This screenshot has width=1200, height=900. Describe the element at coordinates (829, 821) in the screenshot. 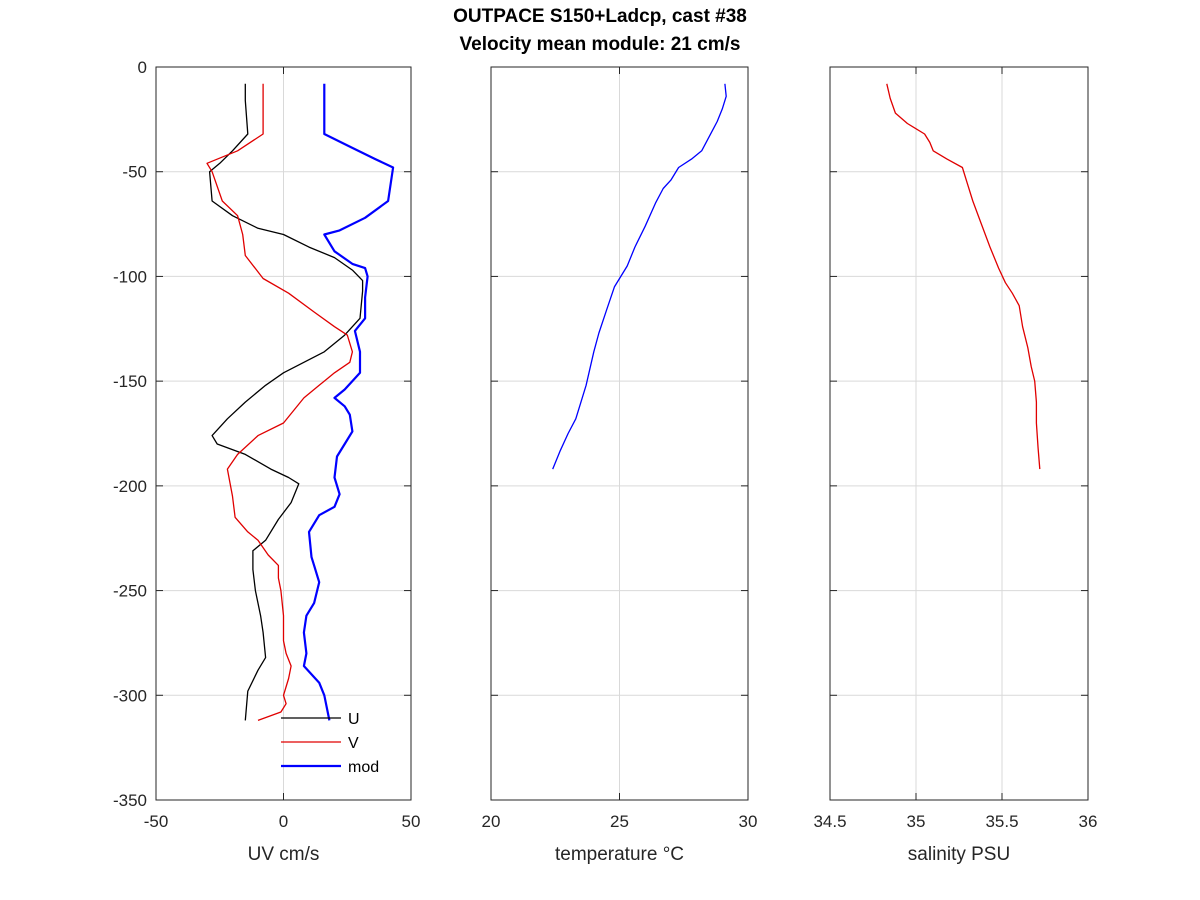

I see `x-tick-label: 34.5` at that location.